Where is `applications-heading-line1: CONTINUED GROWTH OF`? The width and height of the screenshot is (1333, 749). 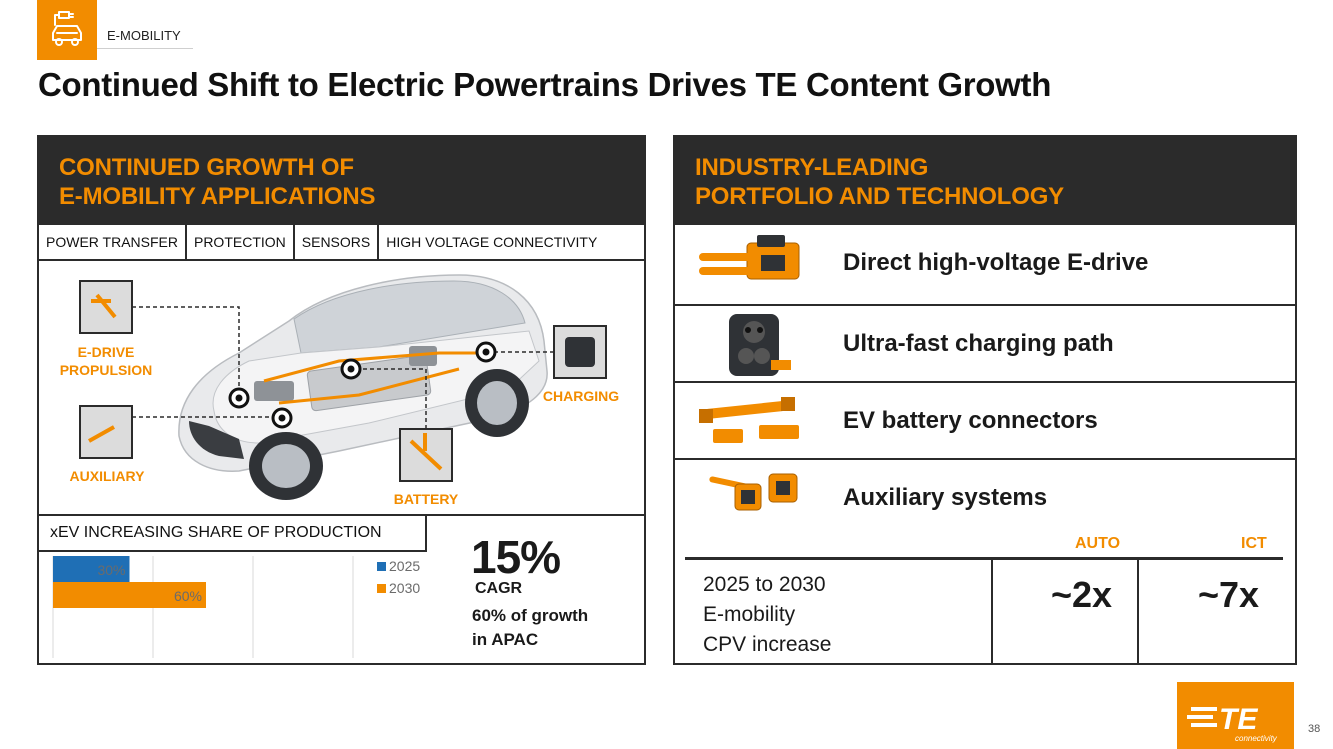 applications-heading-line1: CONTINUED GROWTH OF is located at coordinates (206, 167).